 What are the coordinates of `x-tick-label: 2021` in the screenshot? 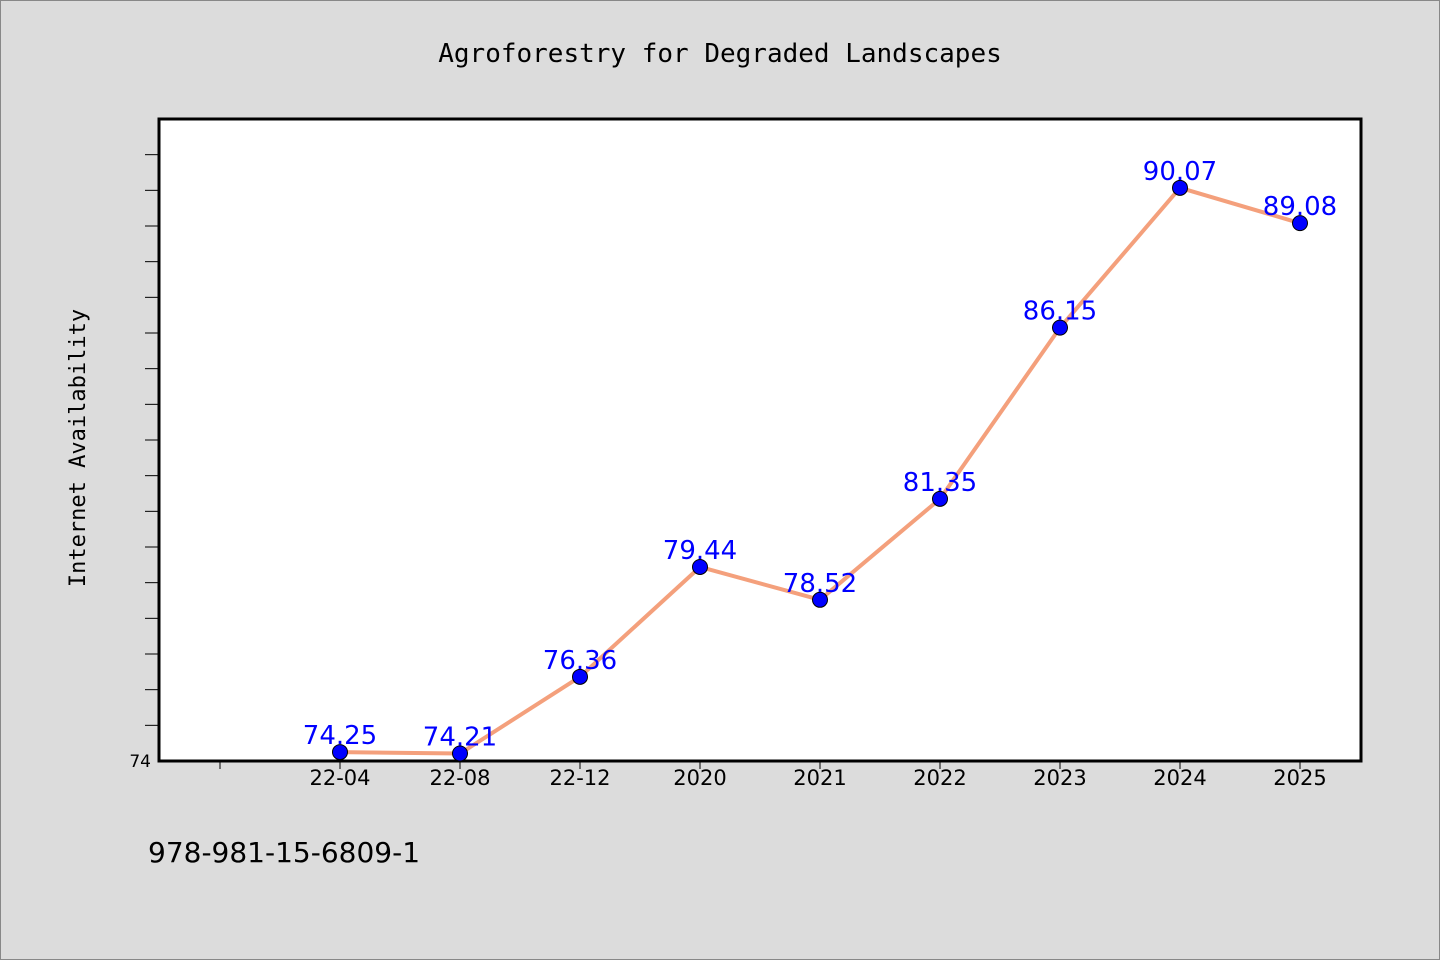 It's located at (819, 778).